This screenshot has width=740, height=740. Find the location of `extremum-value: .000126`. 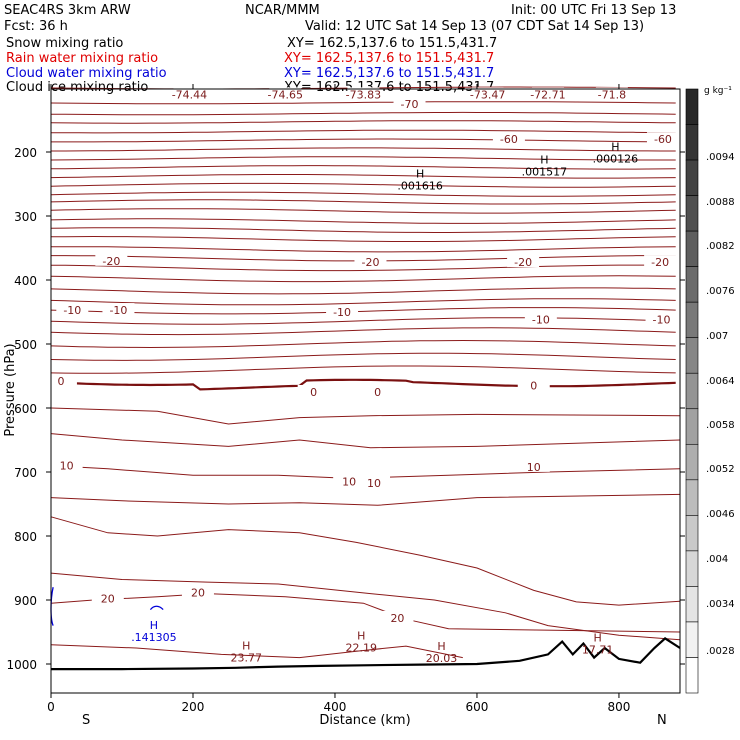

extremum-value: .000126 is located at coordinates (616, 159).